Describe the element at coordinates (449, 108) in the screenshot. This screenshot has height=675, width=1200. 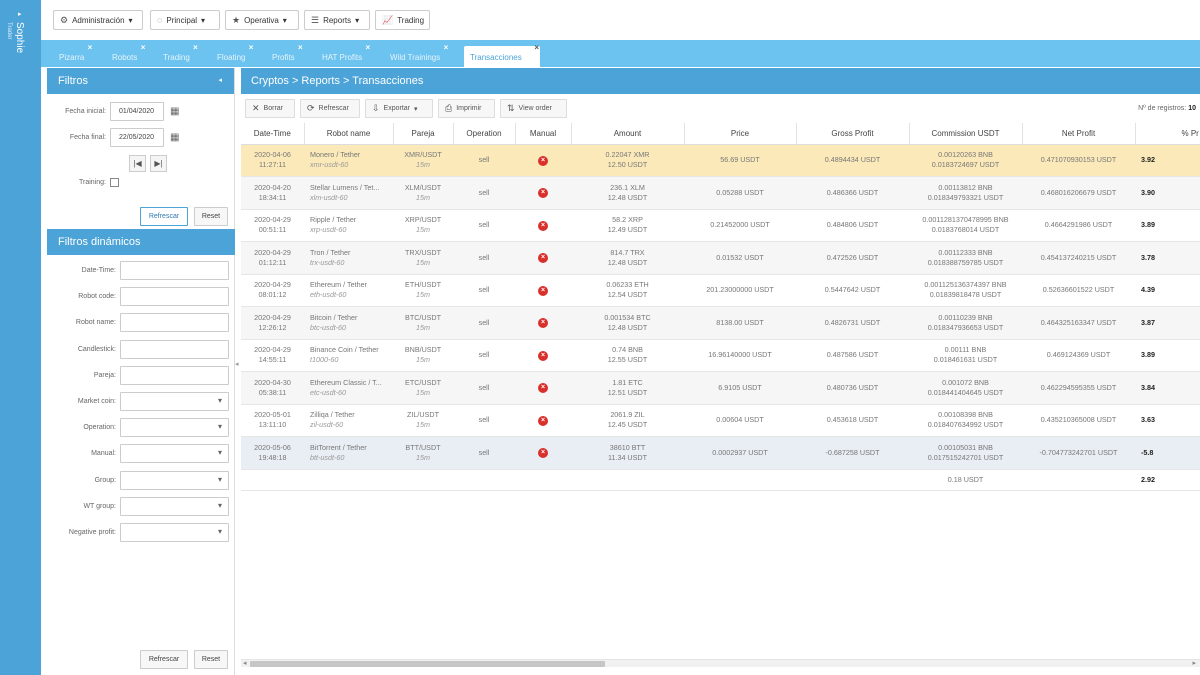
I see `print-icon: ⎙` at that location.